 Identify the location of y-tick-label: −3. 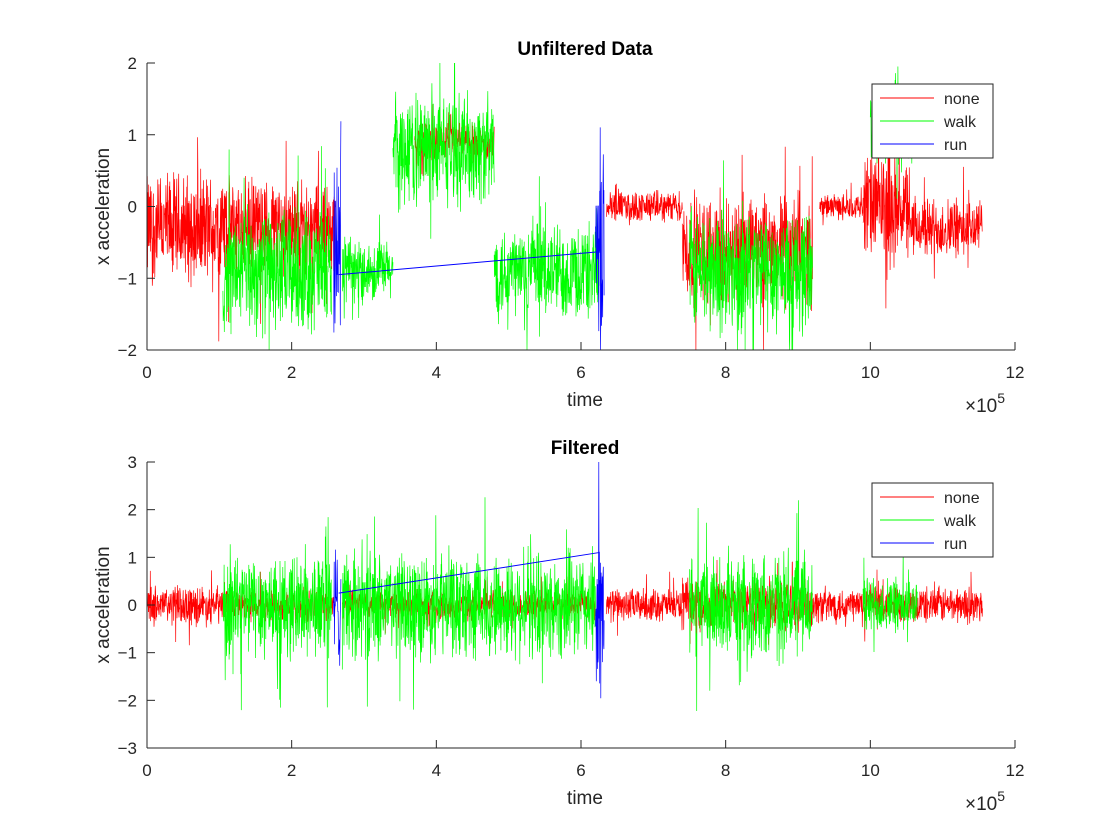
(127, 748).